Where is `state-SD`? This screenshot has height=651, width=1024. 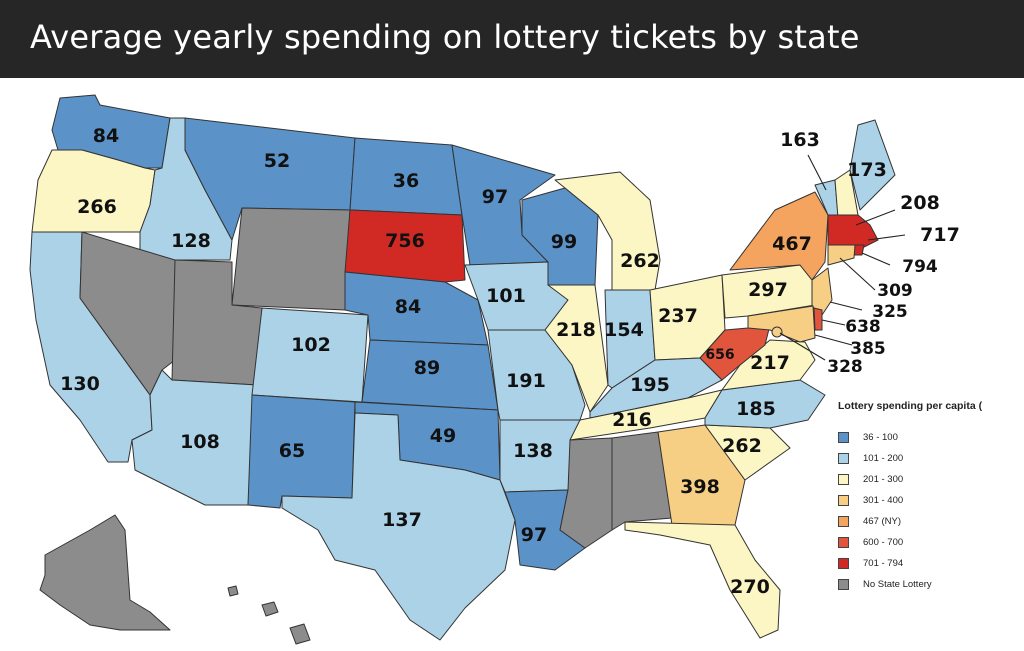 state-SD is located at coordinates (405, 246).